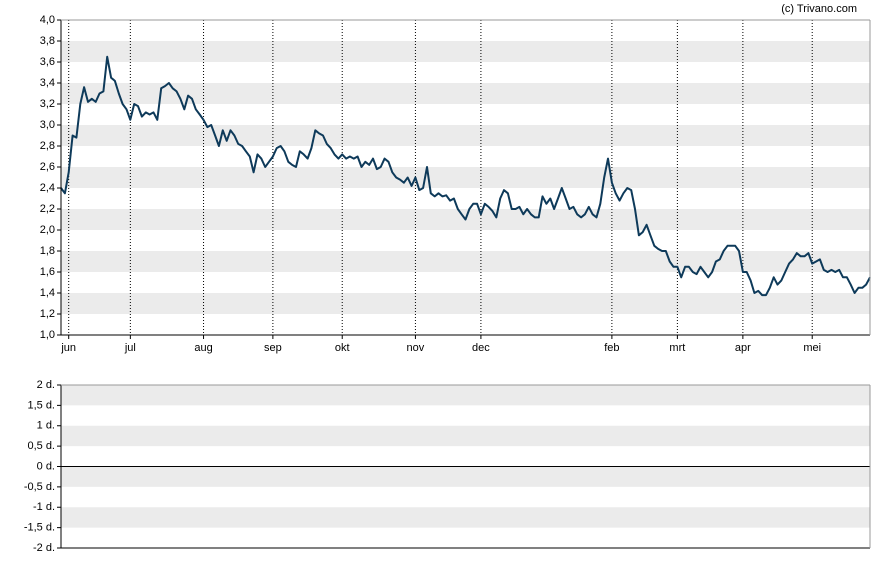 This screenshot has height=565, width=888. I want to click on y-tick-label: 0 d., so click(46, 466).